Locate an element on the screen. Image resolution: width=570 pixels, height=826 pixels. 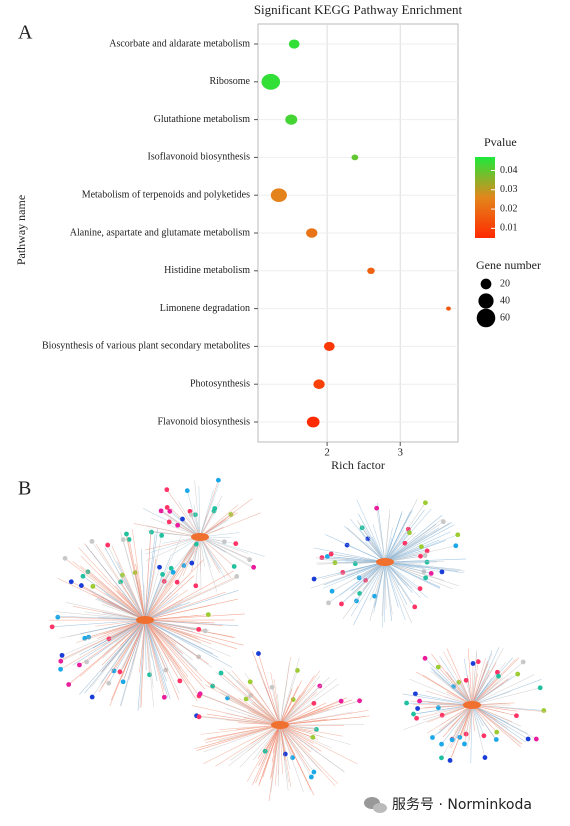
y-tick-label: Histidine metabolism is located at coordinates (207, 270).